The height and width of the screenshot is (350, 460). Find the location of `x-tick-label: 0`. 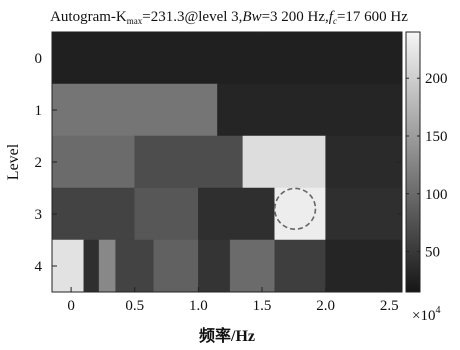

x-tick-label: 0 is located at coordinates (71, 306).